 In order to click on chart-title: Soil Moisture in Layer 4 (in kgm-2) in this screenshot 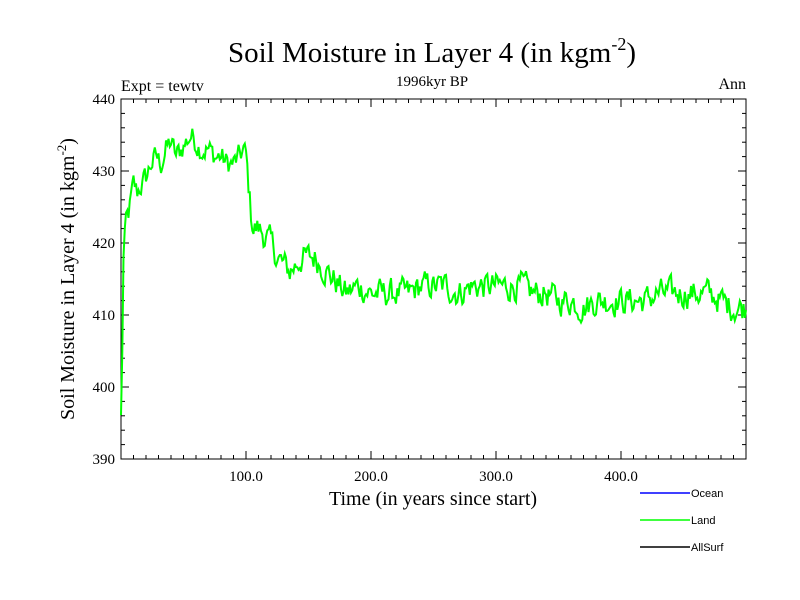, I will do `click(432, 51)`.